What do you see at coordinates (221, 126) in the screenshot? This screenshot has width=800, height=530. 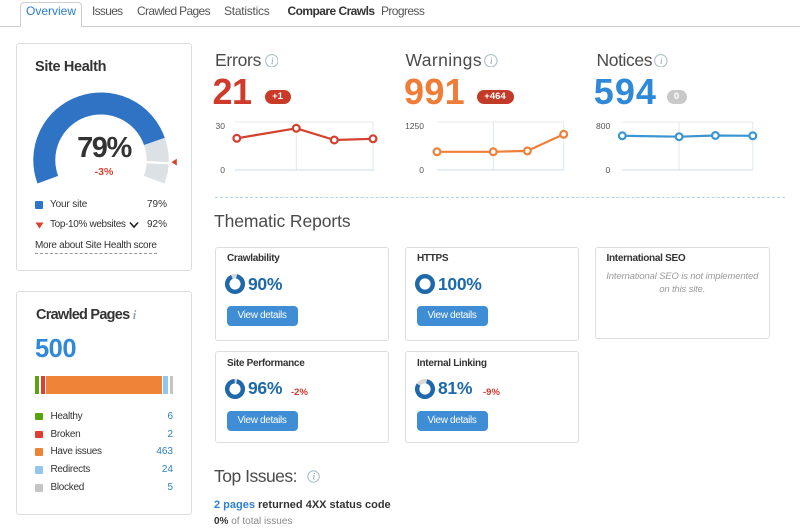 I see `svg-text: 30` at bounding box center [221, 126].